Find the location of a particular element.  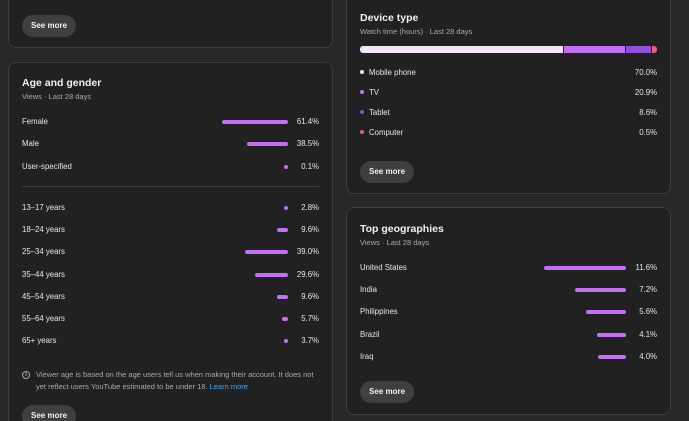

divider is located at coordinates (170, 186).